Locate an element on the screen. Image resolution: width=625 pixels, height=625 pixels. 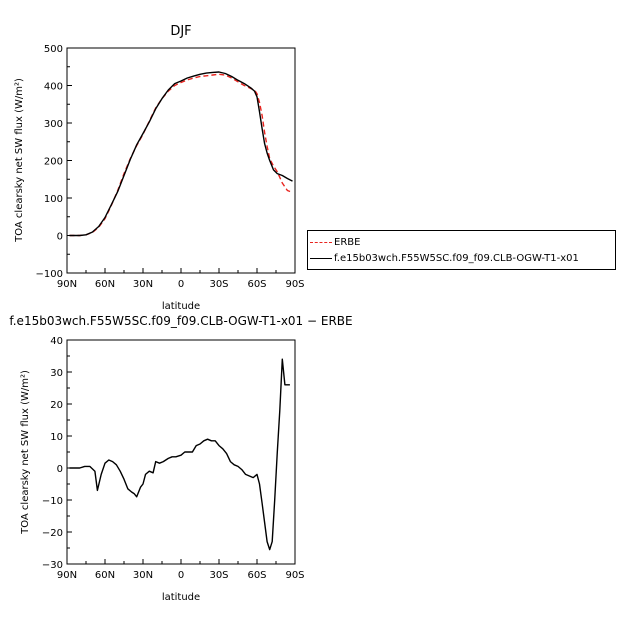
top-chart-title: DJF is located at coordinates (180, 31).